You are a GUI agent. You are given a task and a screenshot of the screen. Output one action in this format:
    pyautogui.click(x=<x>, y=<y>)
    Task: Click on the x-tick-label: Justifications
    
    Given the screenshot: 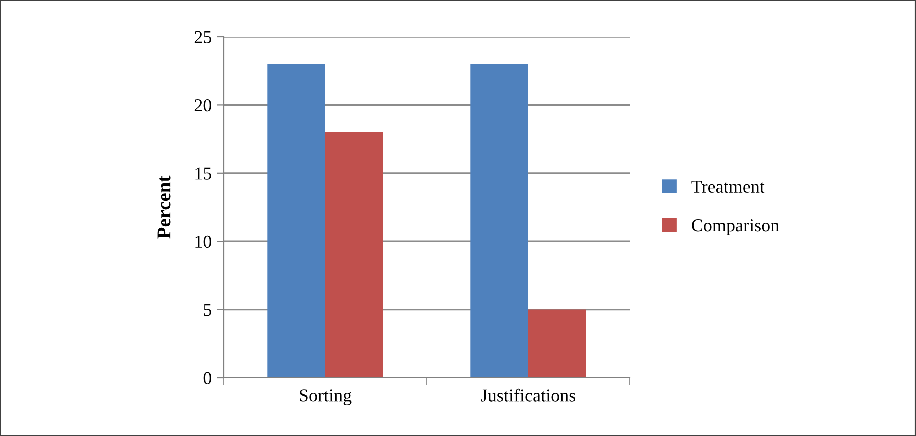 What is the action you would take?
    pyautogui.click(x=528, y=395)
    